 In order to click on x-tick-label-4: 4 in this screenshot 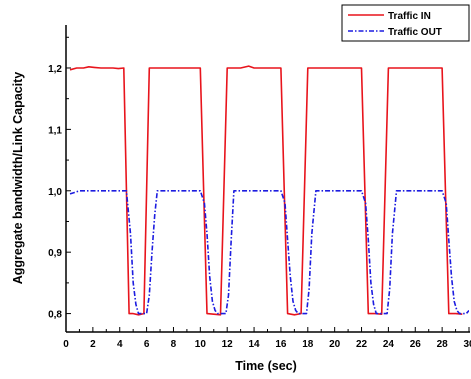, I will do `click(120, 344)`.